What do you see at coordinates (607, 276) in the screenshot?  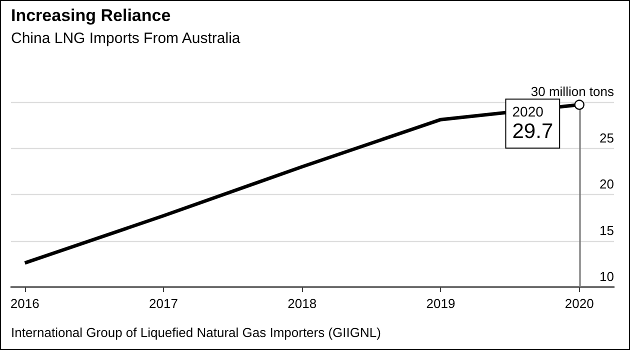 I see `y-tick-label: 10` at bounding box center [607, 276].